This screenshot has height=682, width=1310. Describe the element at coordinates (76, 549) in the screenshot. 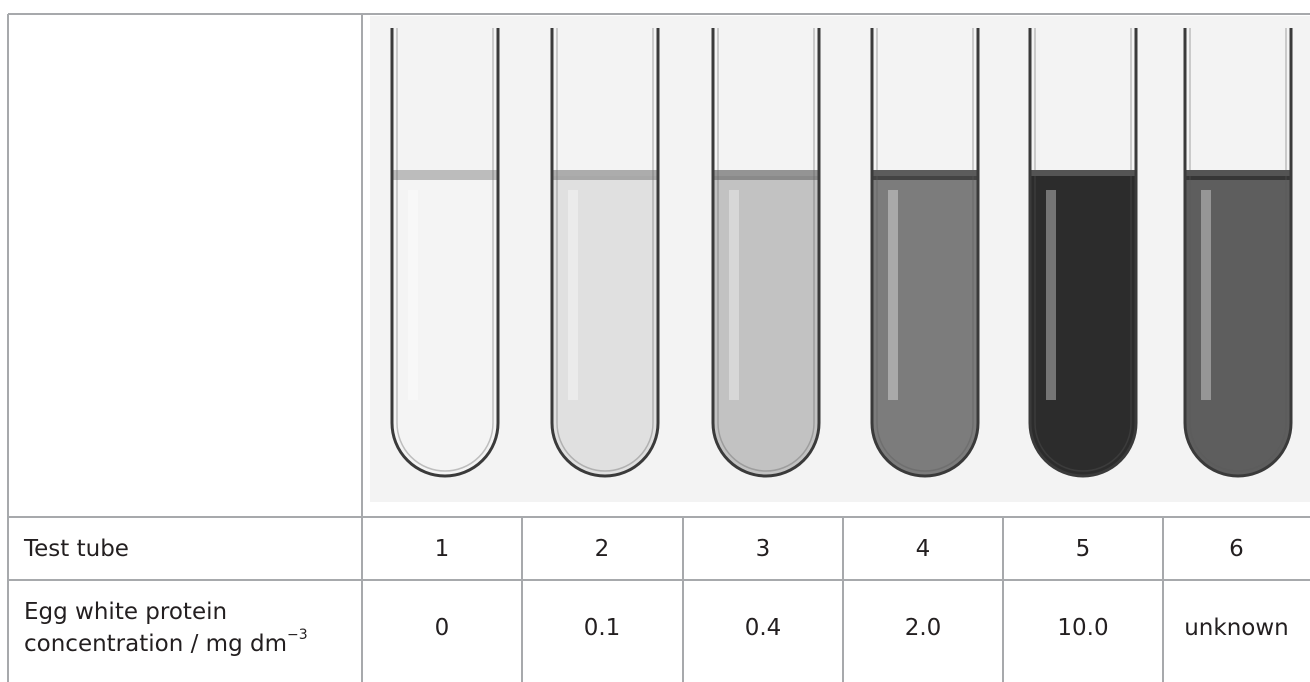

I see `row-label-test-tube: Test tube` at that location.